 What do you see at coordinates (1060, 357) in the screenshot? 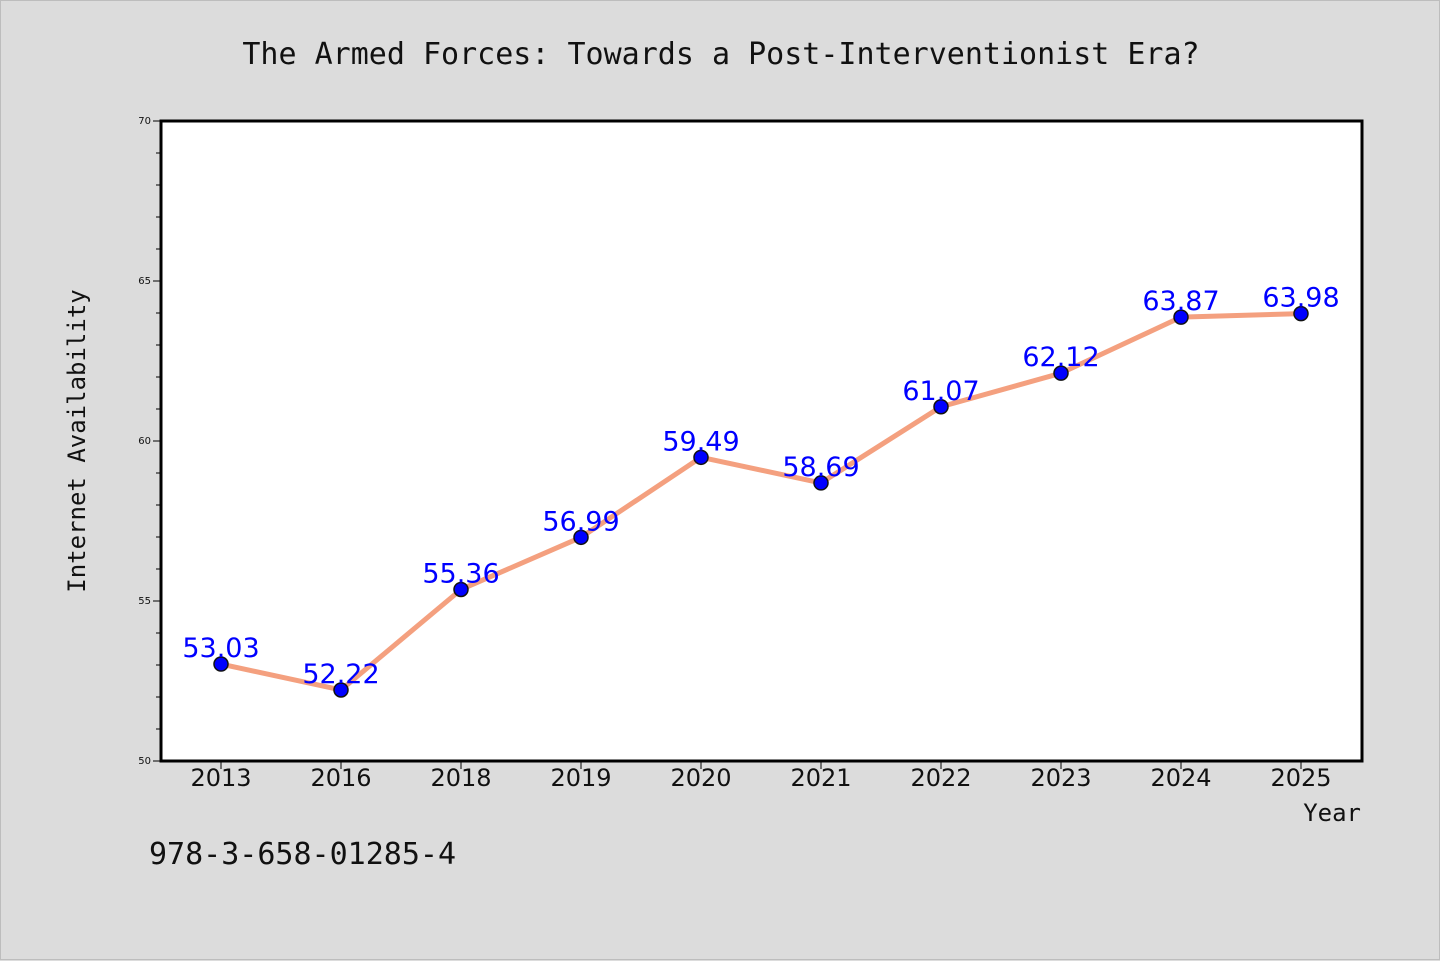
I see `data-label: 62.12` at bounding box center [1060, 357].